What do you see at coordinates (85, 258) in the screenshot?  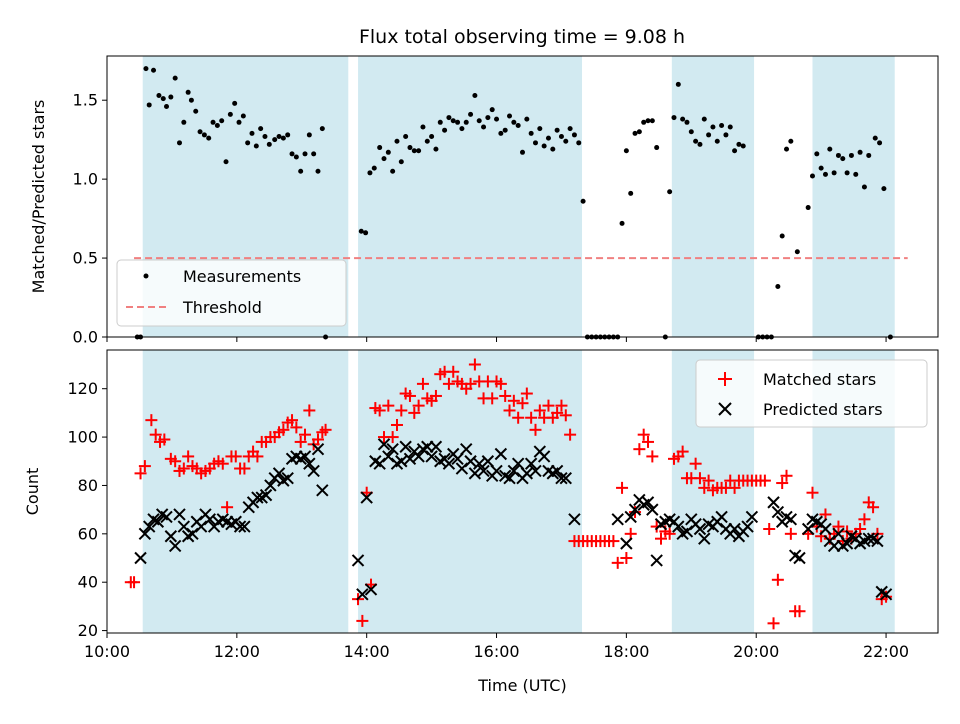 I see `ratio-y-tick-label: 0.5` at bounding box center [85, 258].